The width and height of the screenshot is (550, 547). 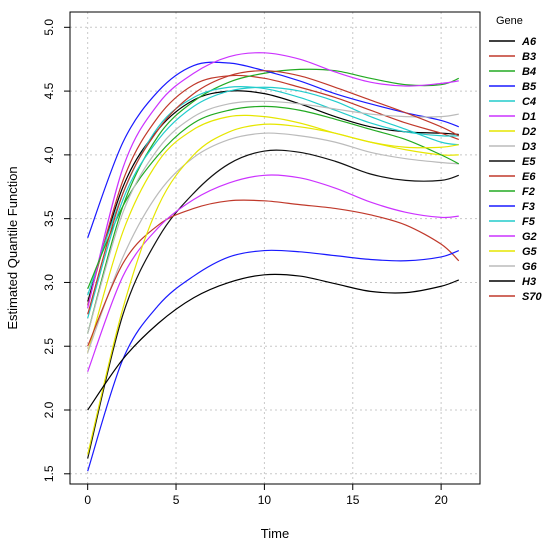 What do you see at coordinates (49, 27) in the screenshot?
I see `y-tick-label: 5.0` at bounding box center [49, 27].